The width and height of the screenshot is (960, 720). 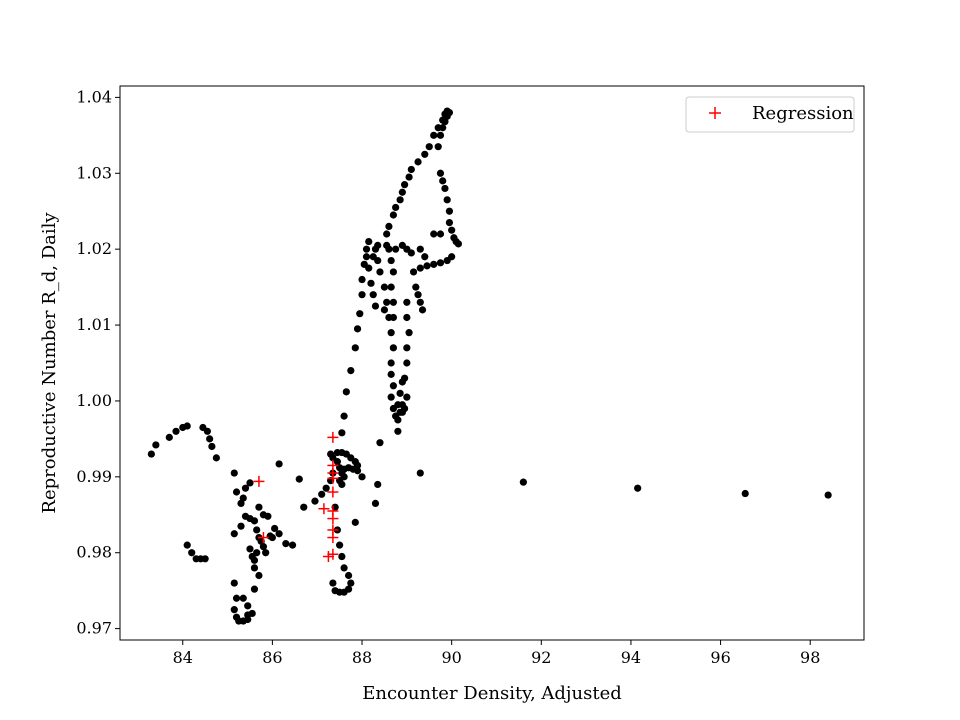 I want to click on legend: Regression, so click(x=770, y=114).